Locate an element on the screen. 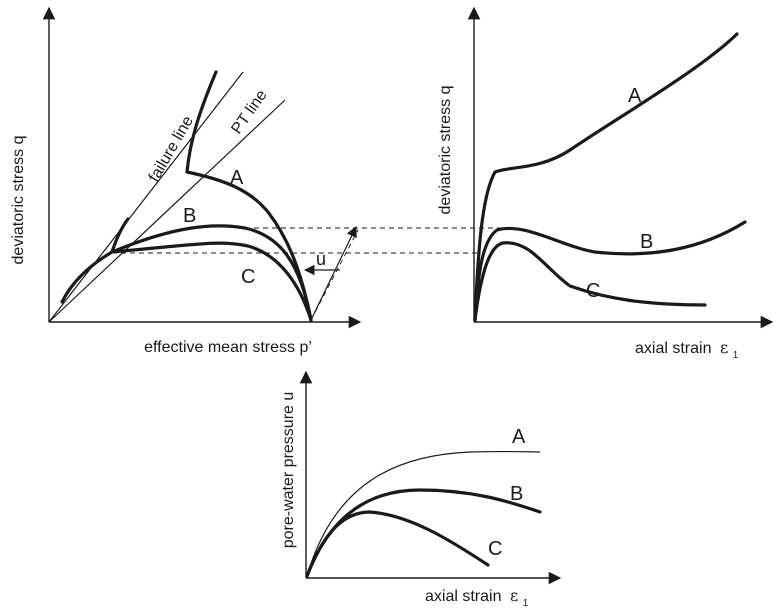  pore-pressure-x-label-text: axial strain is located at coordinates (463, 596).